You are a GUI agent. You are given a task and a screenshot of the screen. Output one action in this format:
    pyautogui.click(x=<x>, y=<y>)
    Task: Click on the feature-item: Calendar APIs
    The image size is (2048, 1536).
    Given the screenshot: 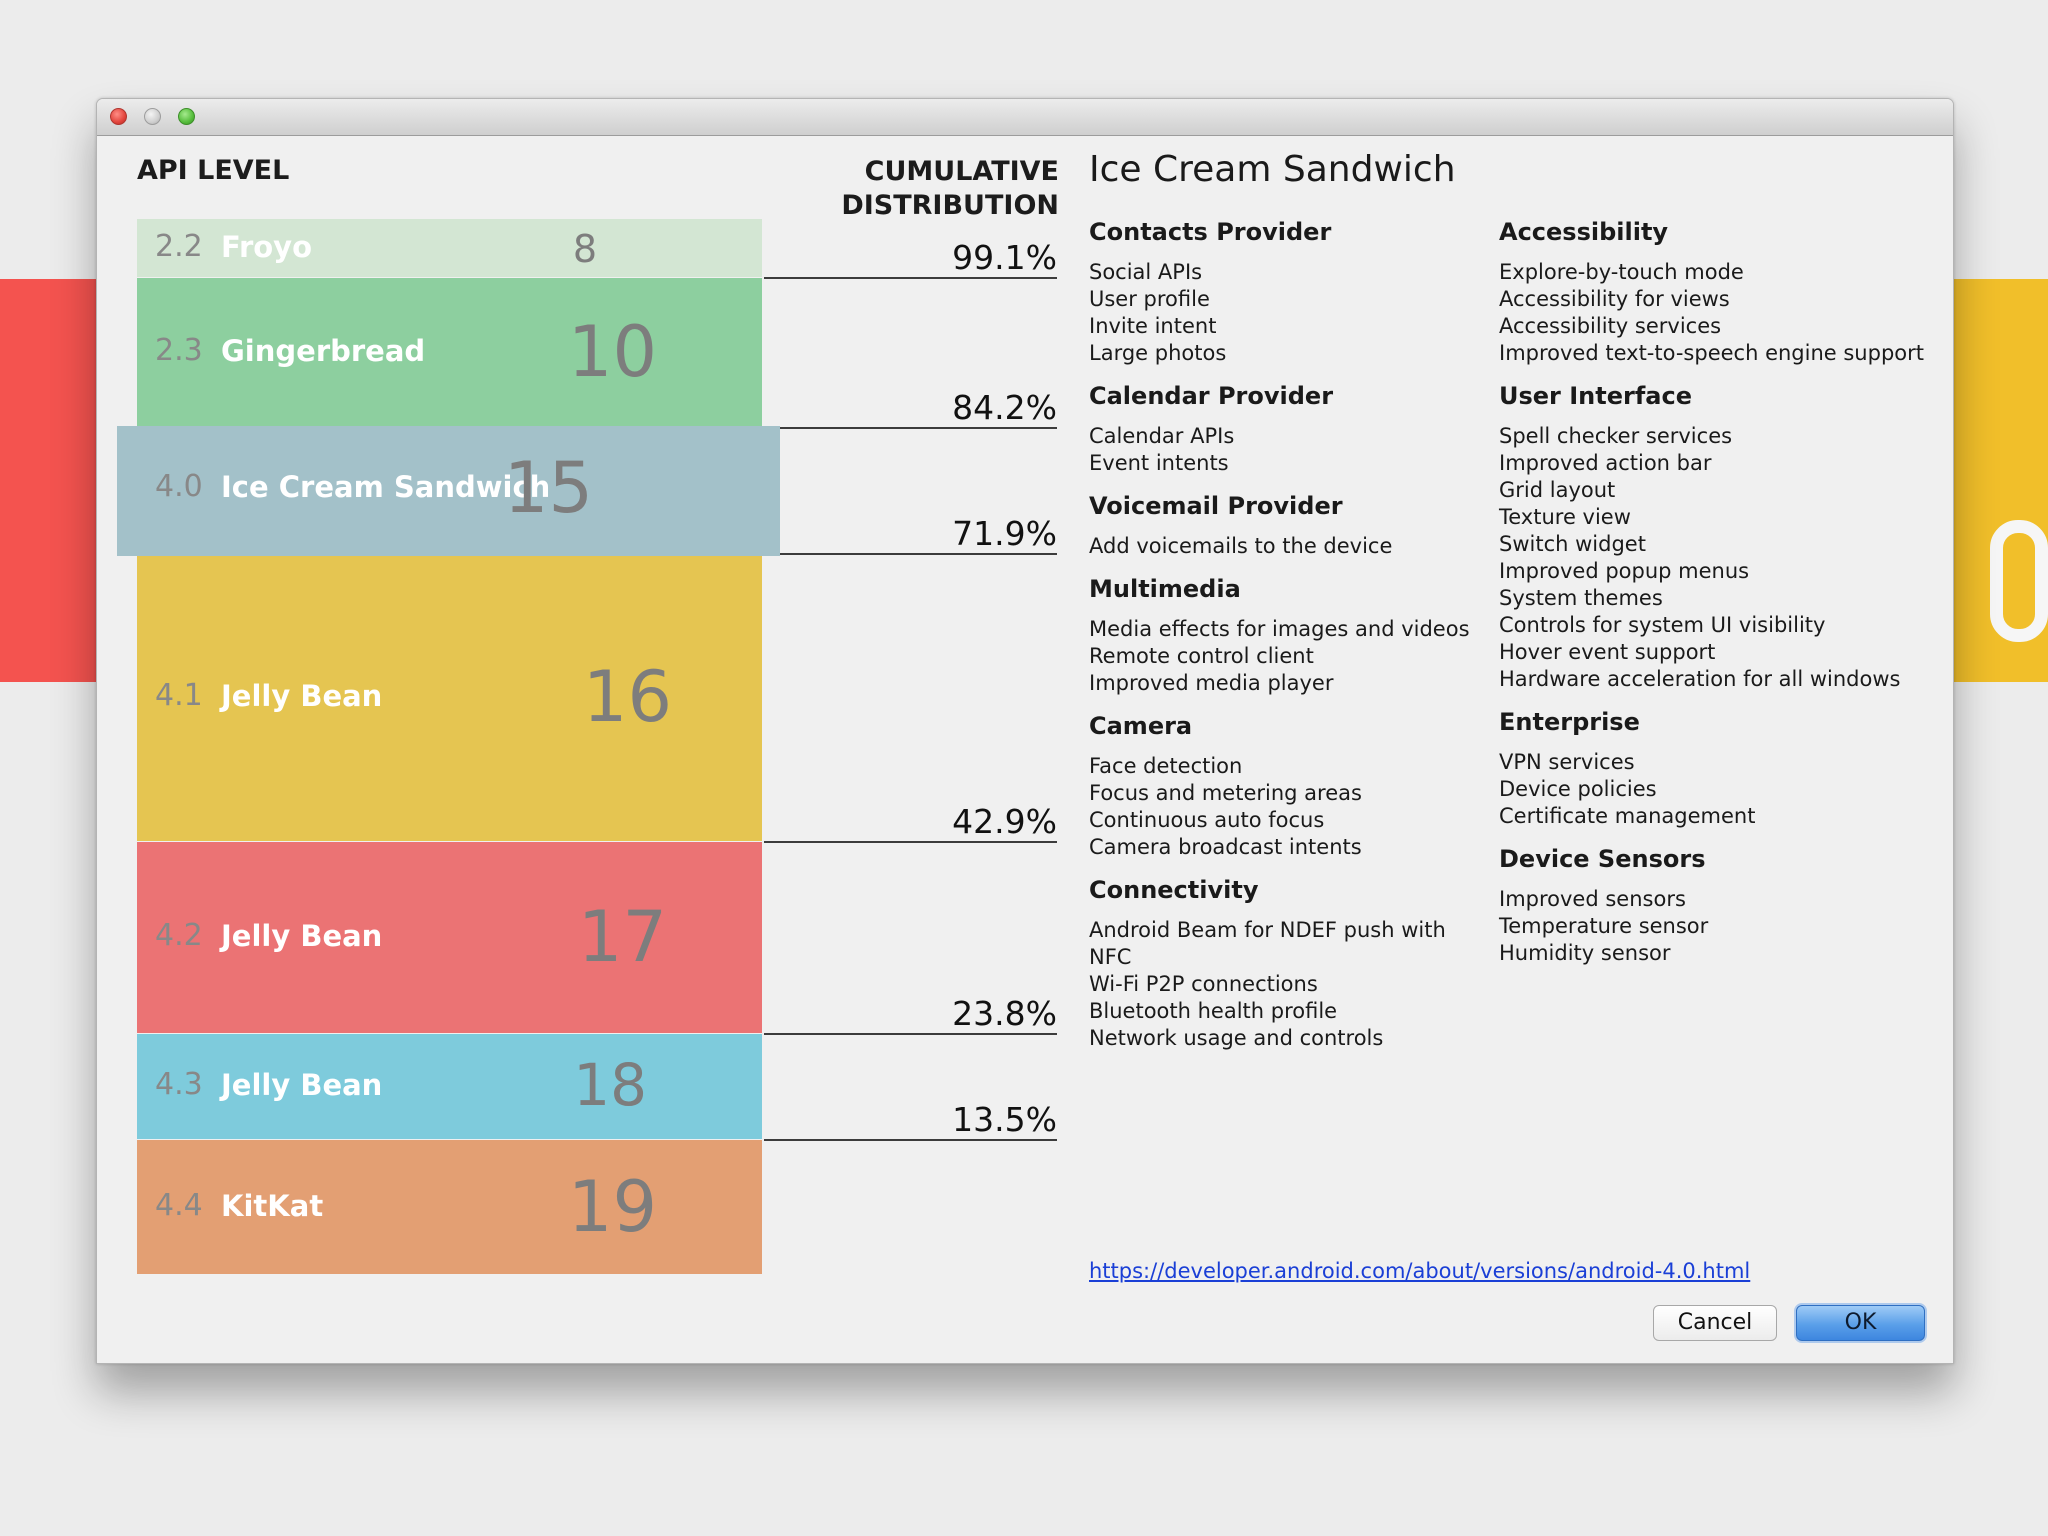 What is the action you would take?
    pyautogui.click(x=1162, y=436)
    